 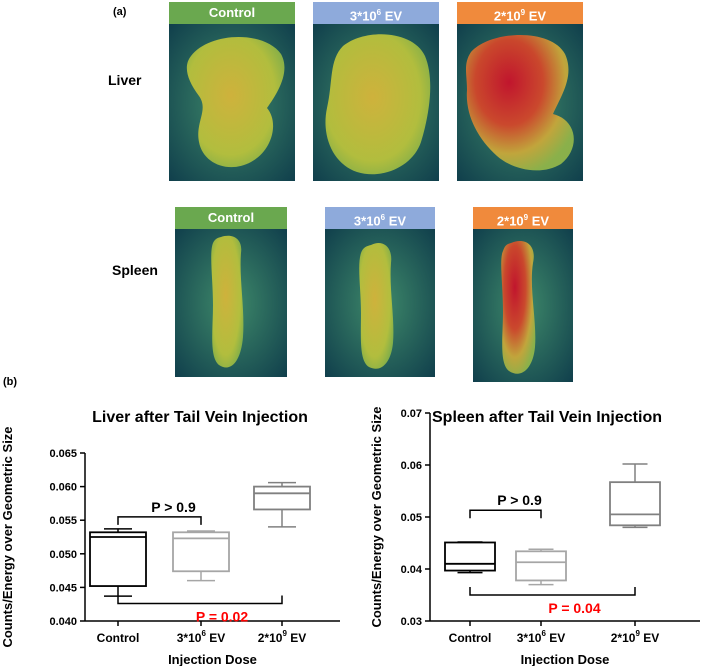 I want to click on liver-low-header: 3*106 EV, so click(x=376, y=13).